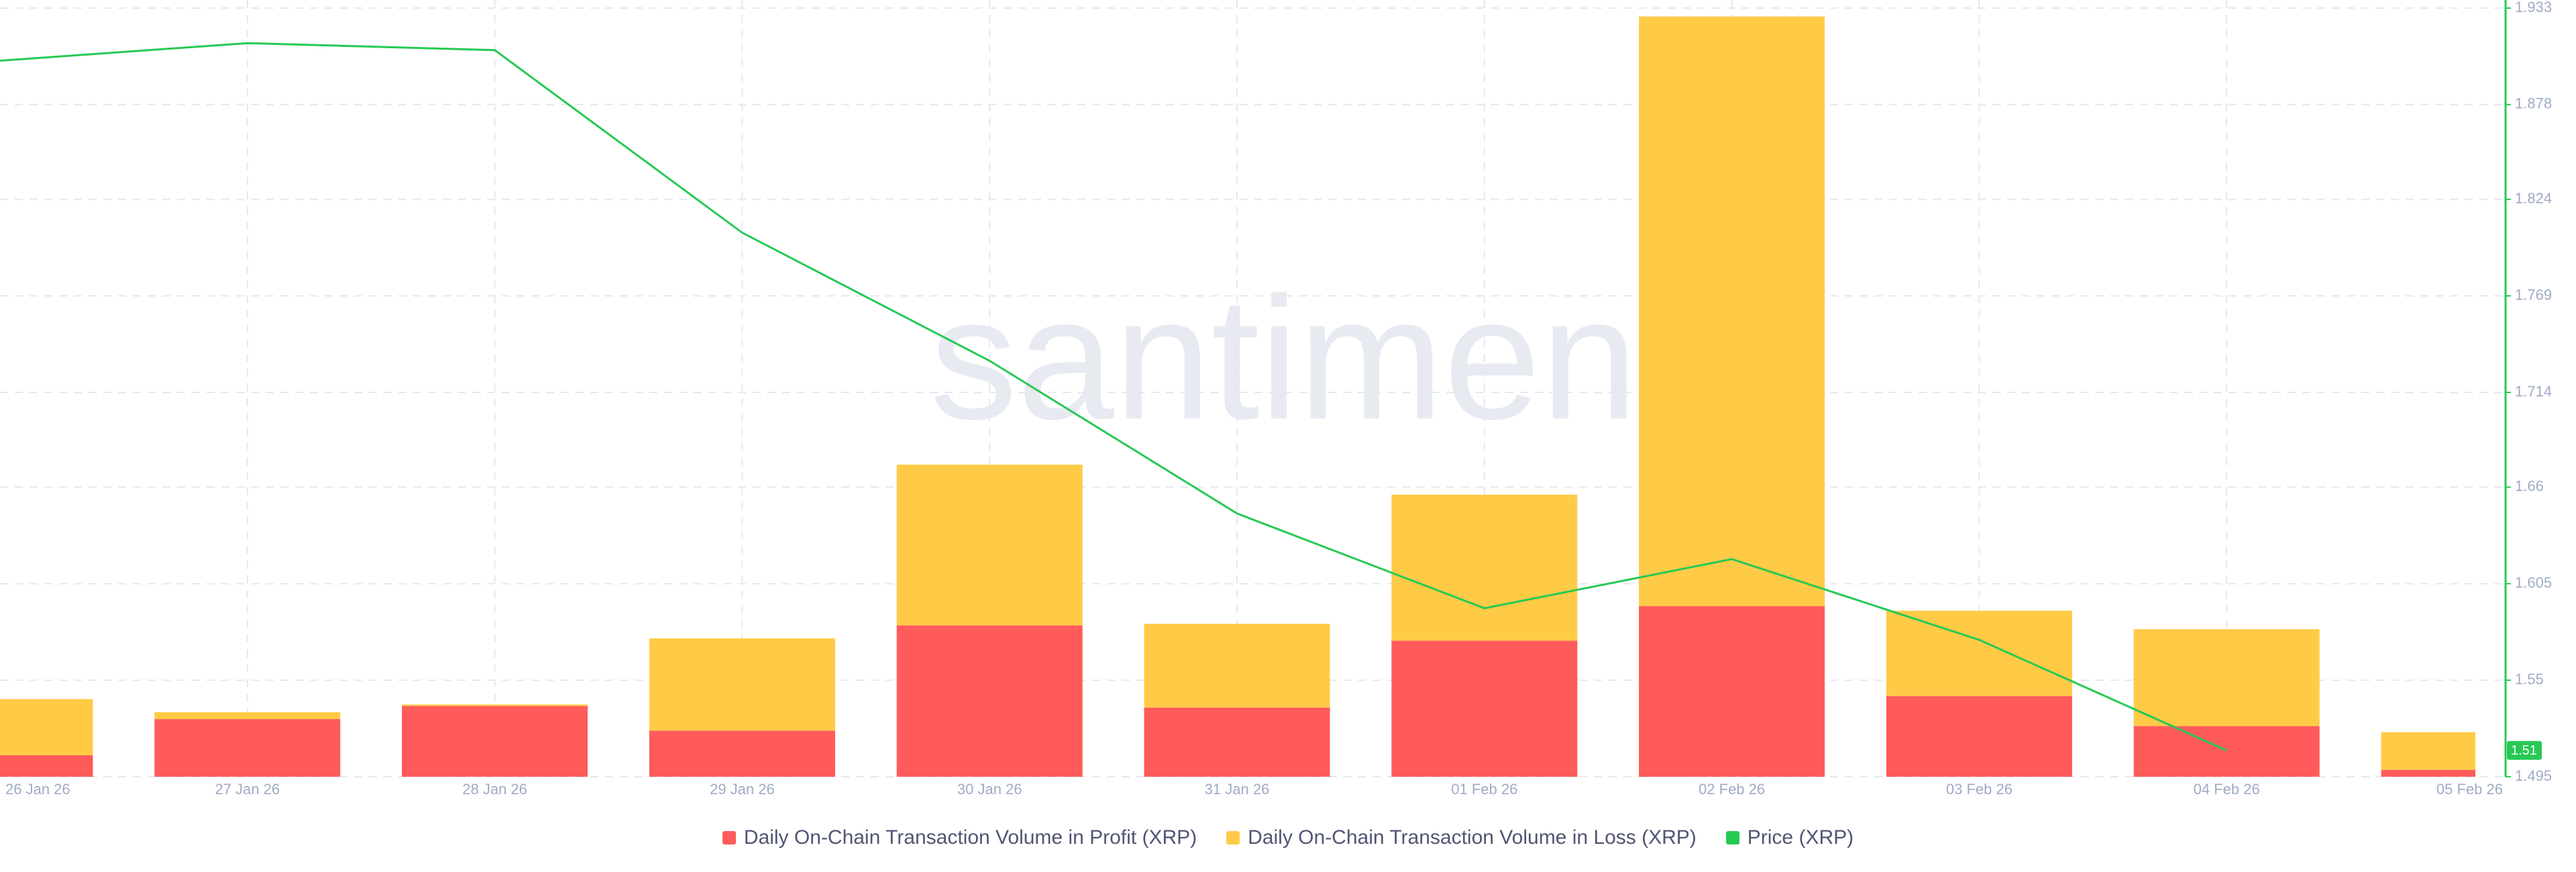 The image size is (2576, 872). Describe the element at coordinates (2469, 790) in the screenshot. I see `x-tick-label: 05 Feb 26` at that location.